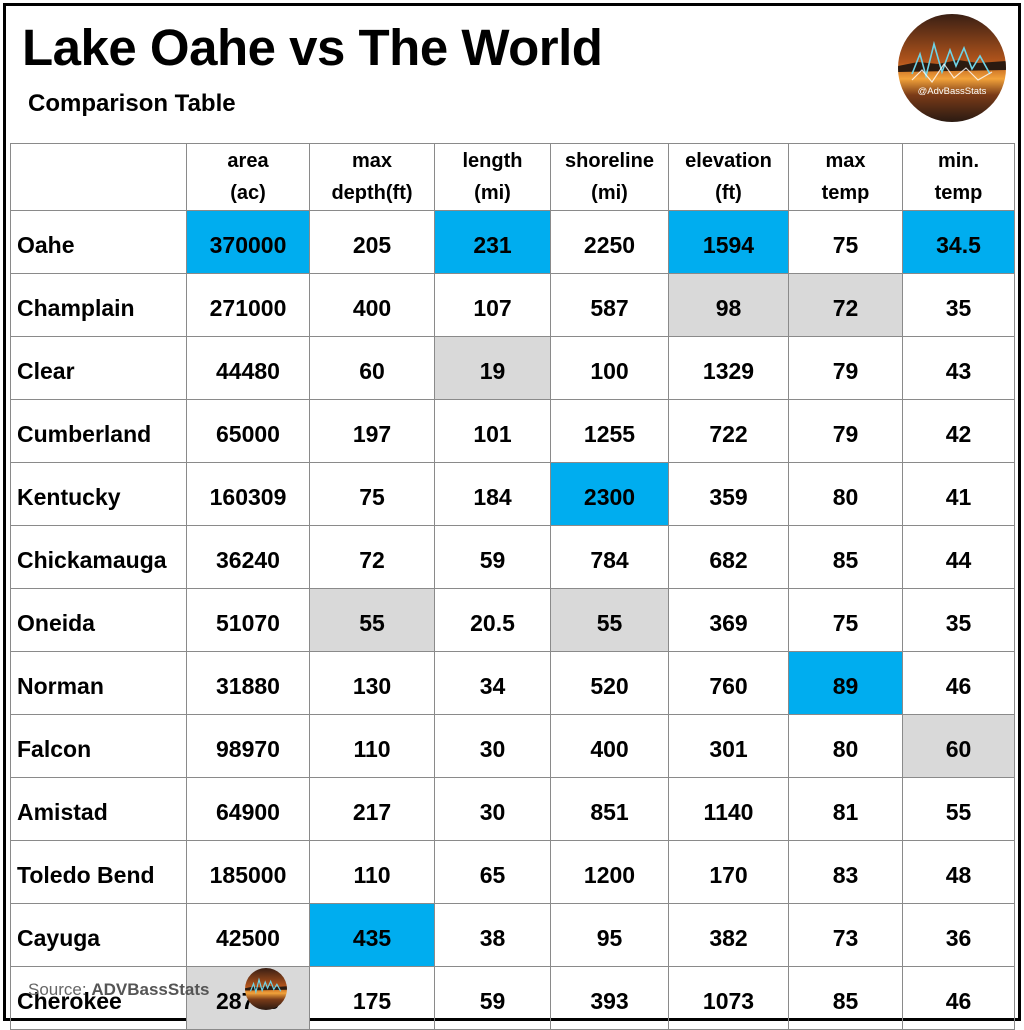 The width and height of the screenshot is (1024, 1030). What do you see at coordinates (609, 746) in the screenshot?
I see `value-cell-shoreline: 400` at bounding box center [609, 746].